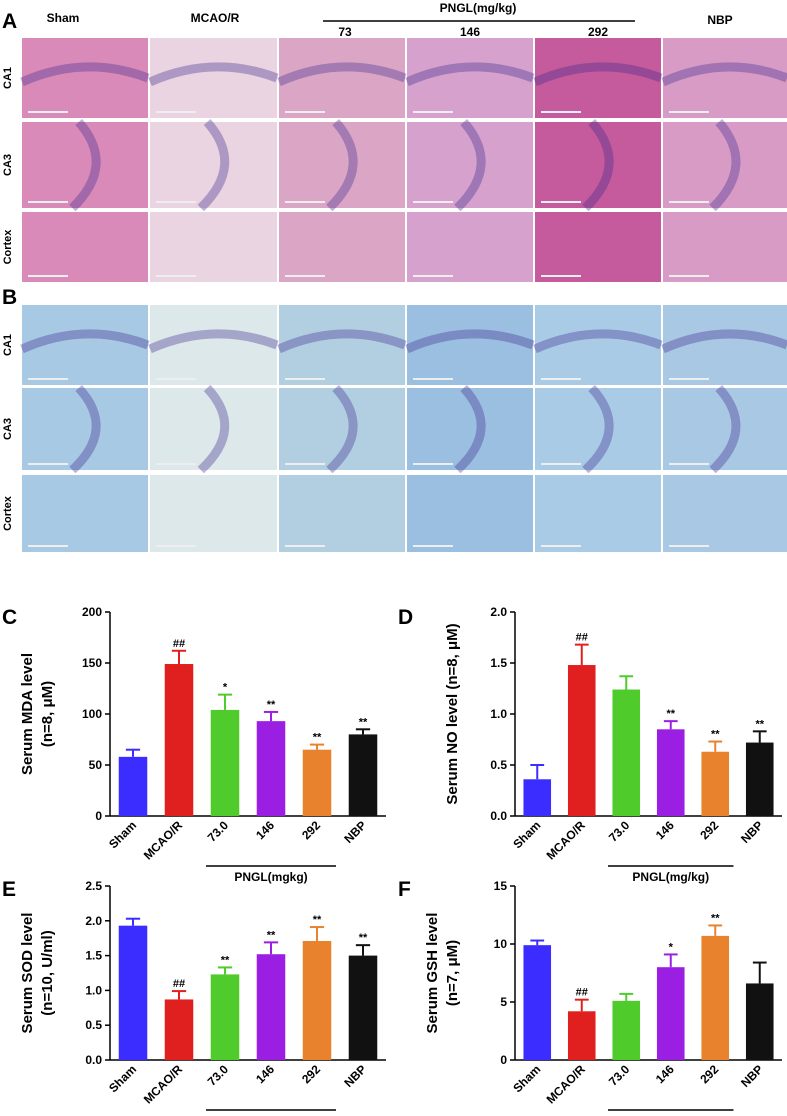 This screenshot has height=1116, width=787. I want to click on column-header: 146, so click(470, 32).